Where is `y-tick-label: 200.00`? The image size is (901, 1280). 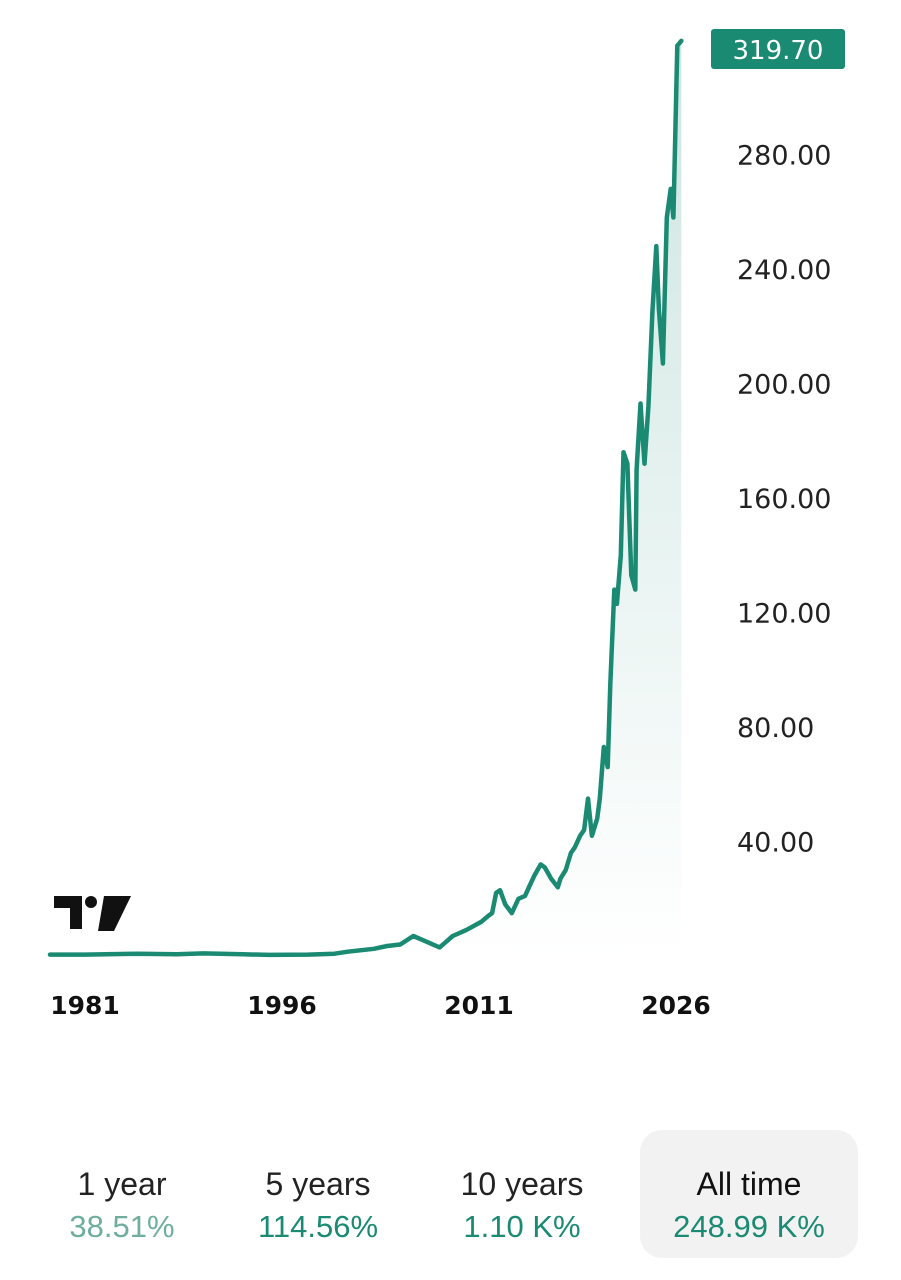
y-tick-label: 200.00 is located at coordinates (784, 385).